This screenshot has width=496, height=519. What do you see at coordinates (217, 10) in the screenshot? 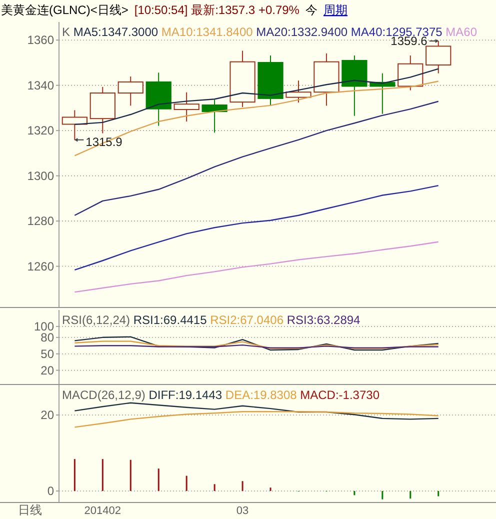
I see `chart-subtitle: [10:50:54] 最新:1357.3 +0.79%` at bounding box center [217, 10].